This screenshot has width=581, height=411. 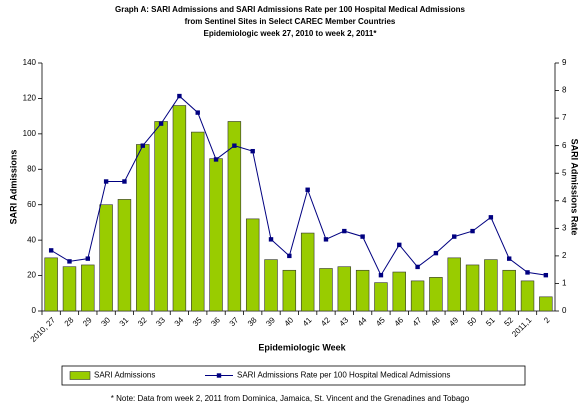 What do you see at coordinates (31, 239) in the screenshot?
I see `y-tick-label: 40` at bounding box center [31, 239].